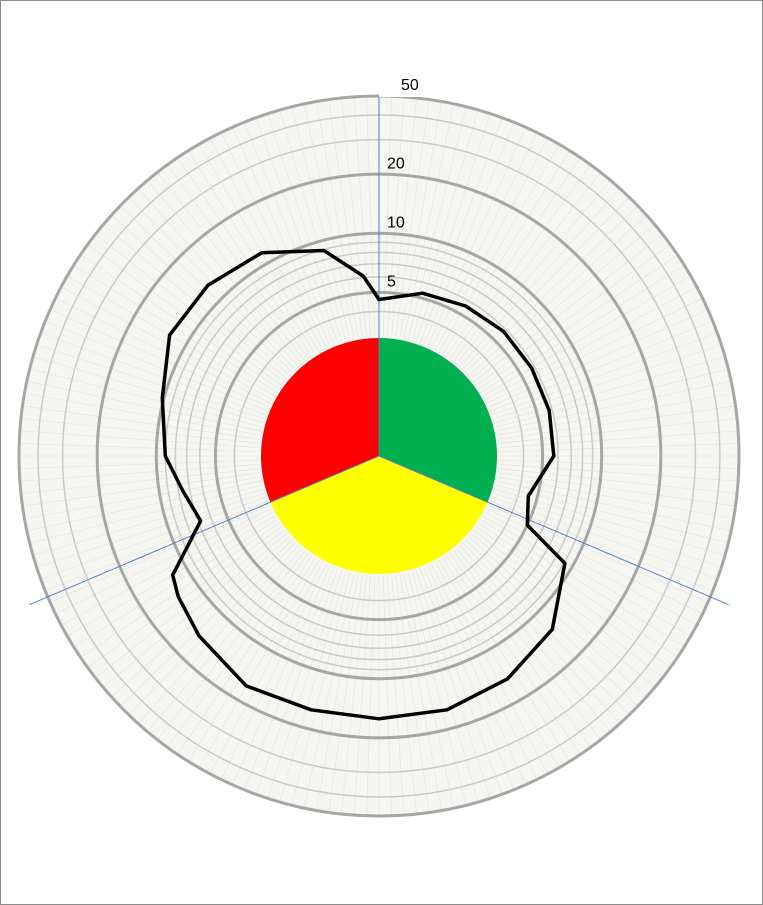 Image resolution: width=763 pixels, height=905 pixels. I want to click on r-tick-label: 20, so click(396, 163).